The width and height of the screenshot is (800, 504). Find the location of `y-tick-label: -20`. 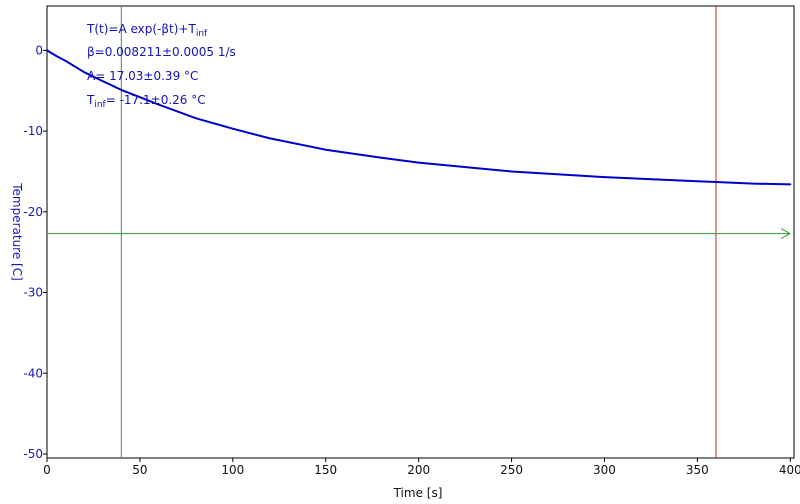

y-tick-label: -20 is located at coordinates (33, 212).